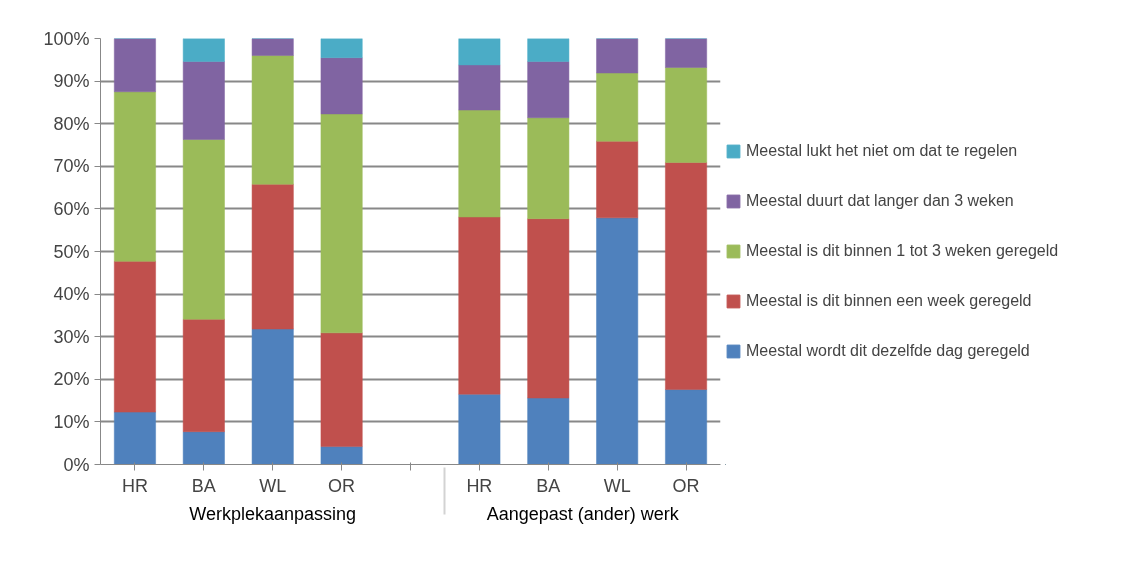 The height and width of the screenshot is (564, 1143). Describe the element at coordinates (71, 123) in the screenshot. I see `y-tick-label: 80%` at that location.